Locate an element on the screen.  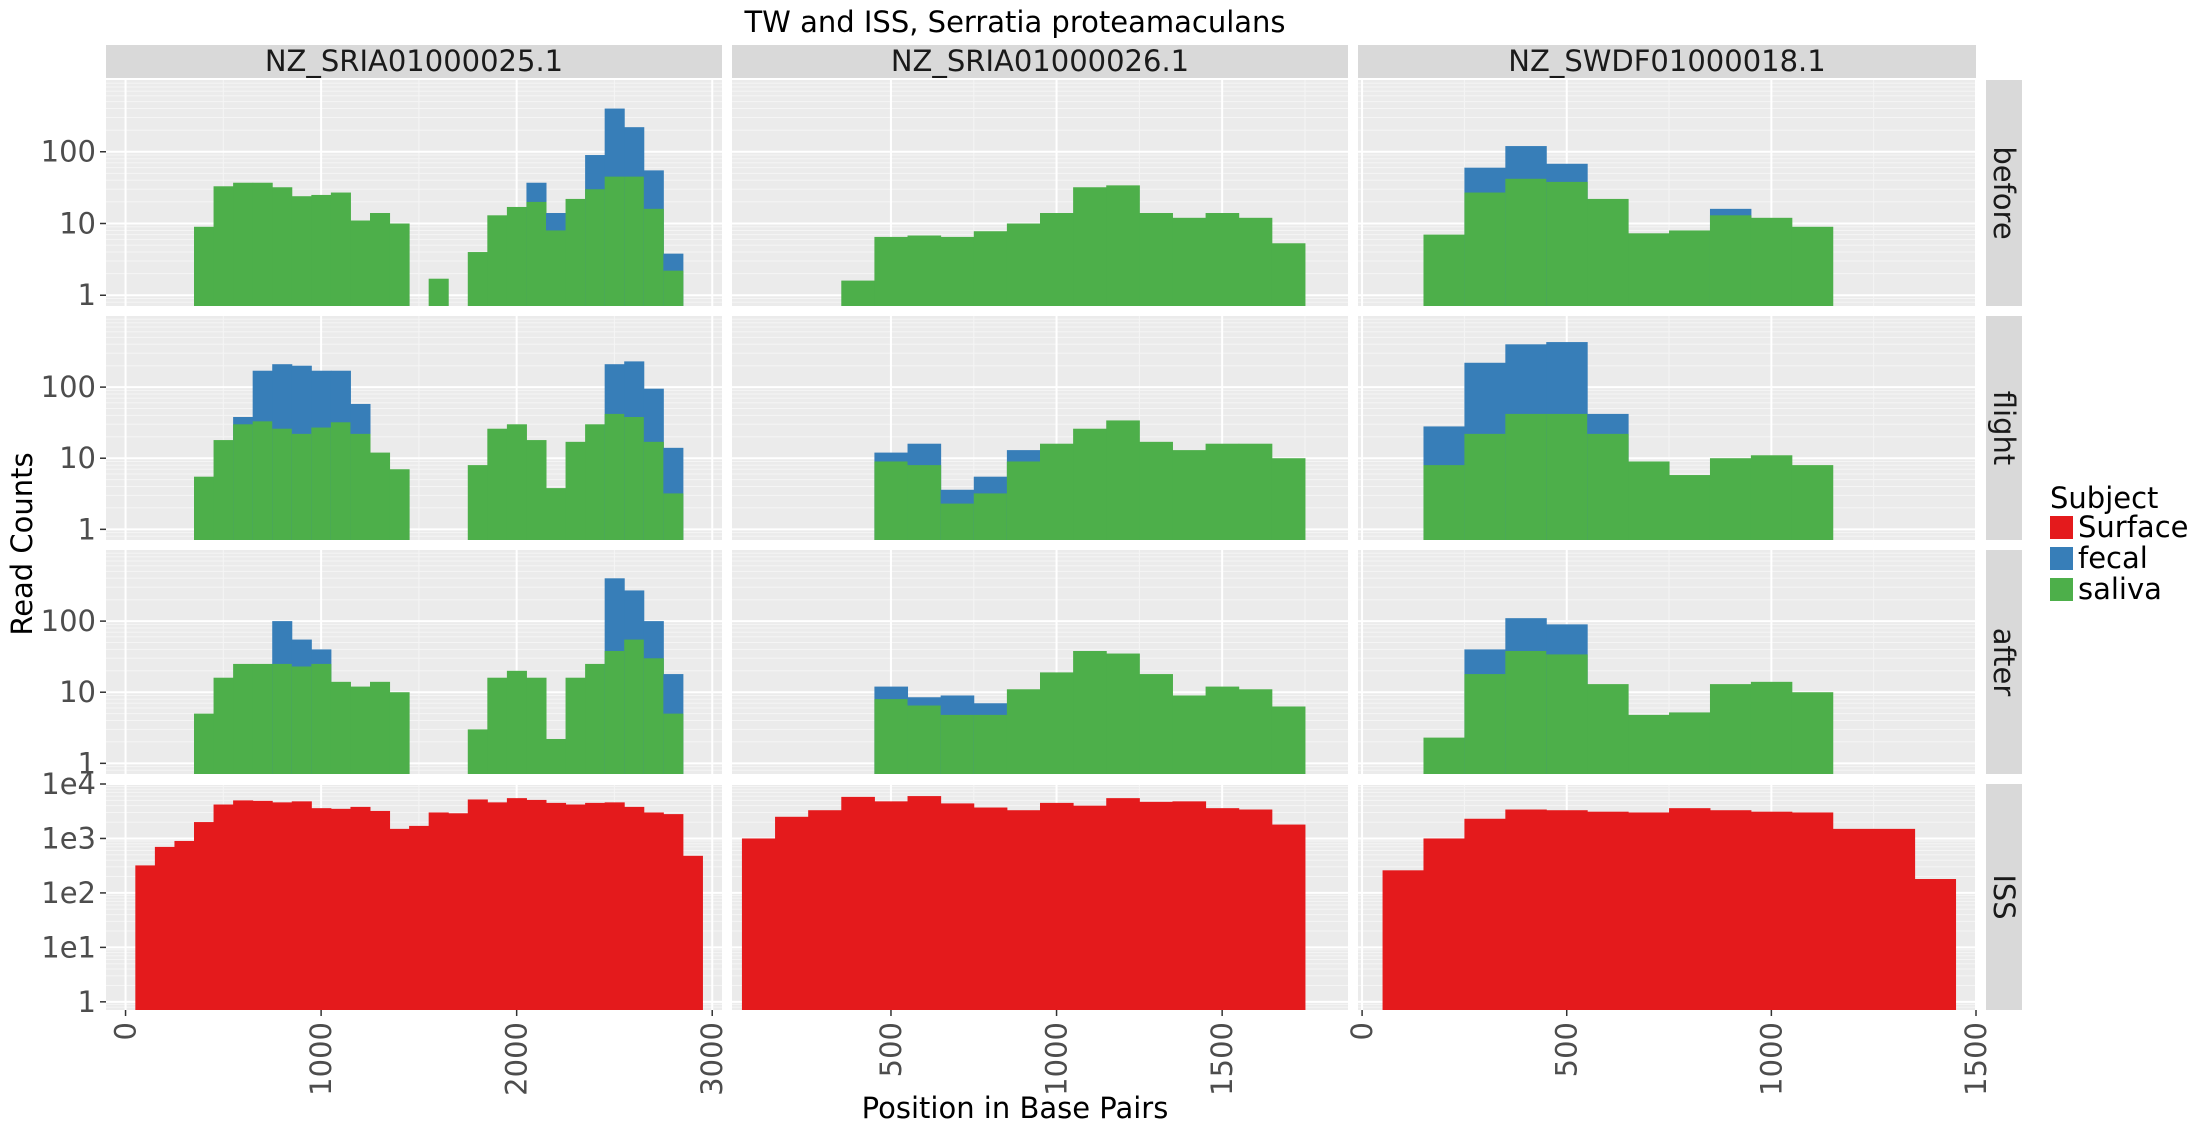
y-tick-label: 100 is located at coordinates (68, 152).